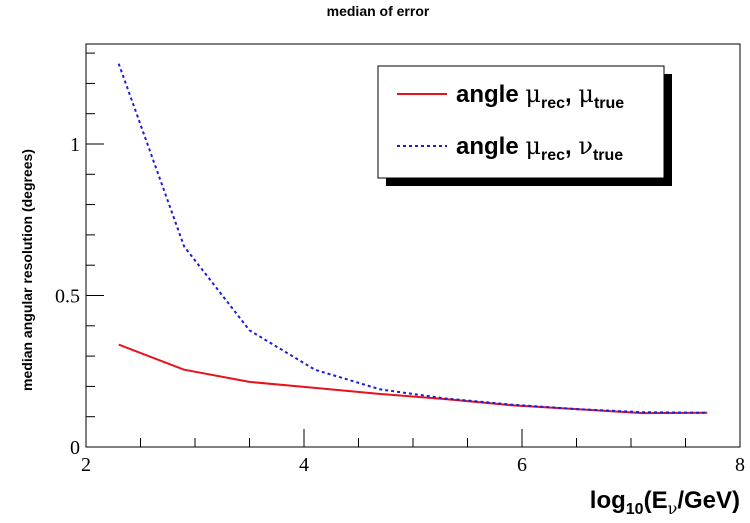 The height and width of the screenshot is (523, 750). Describe the element at coordinates (539, 148) in the screenshot. I see `legend-label-2: angle μrec, νtrue` at that location.